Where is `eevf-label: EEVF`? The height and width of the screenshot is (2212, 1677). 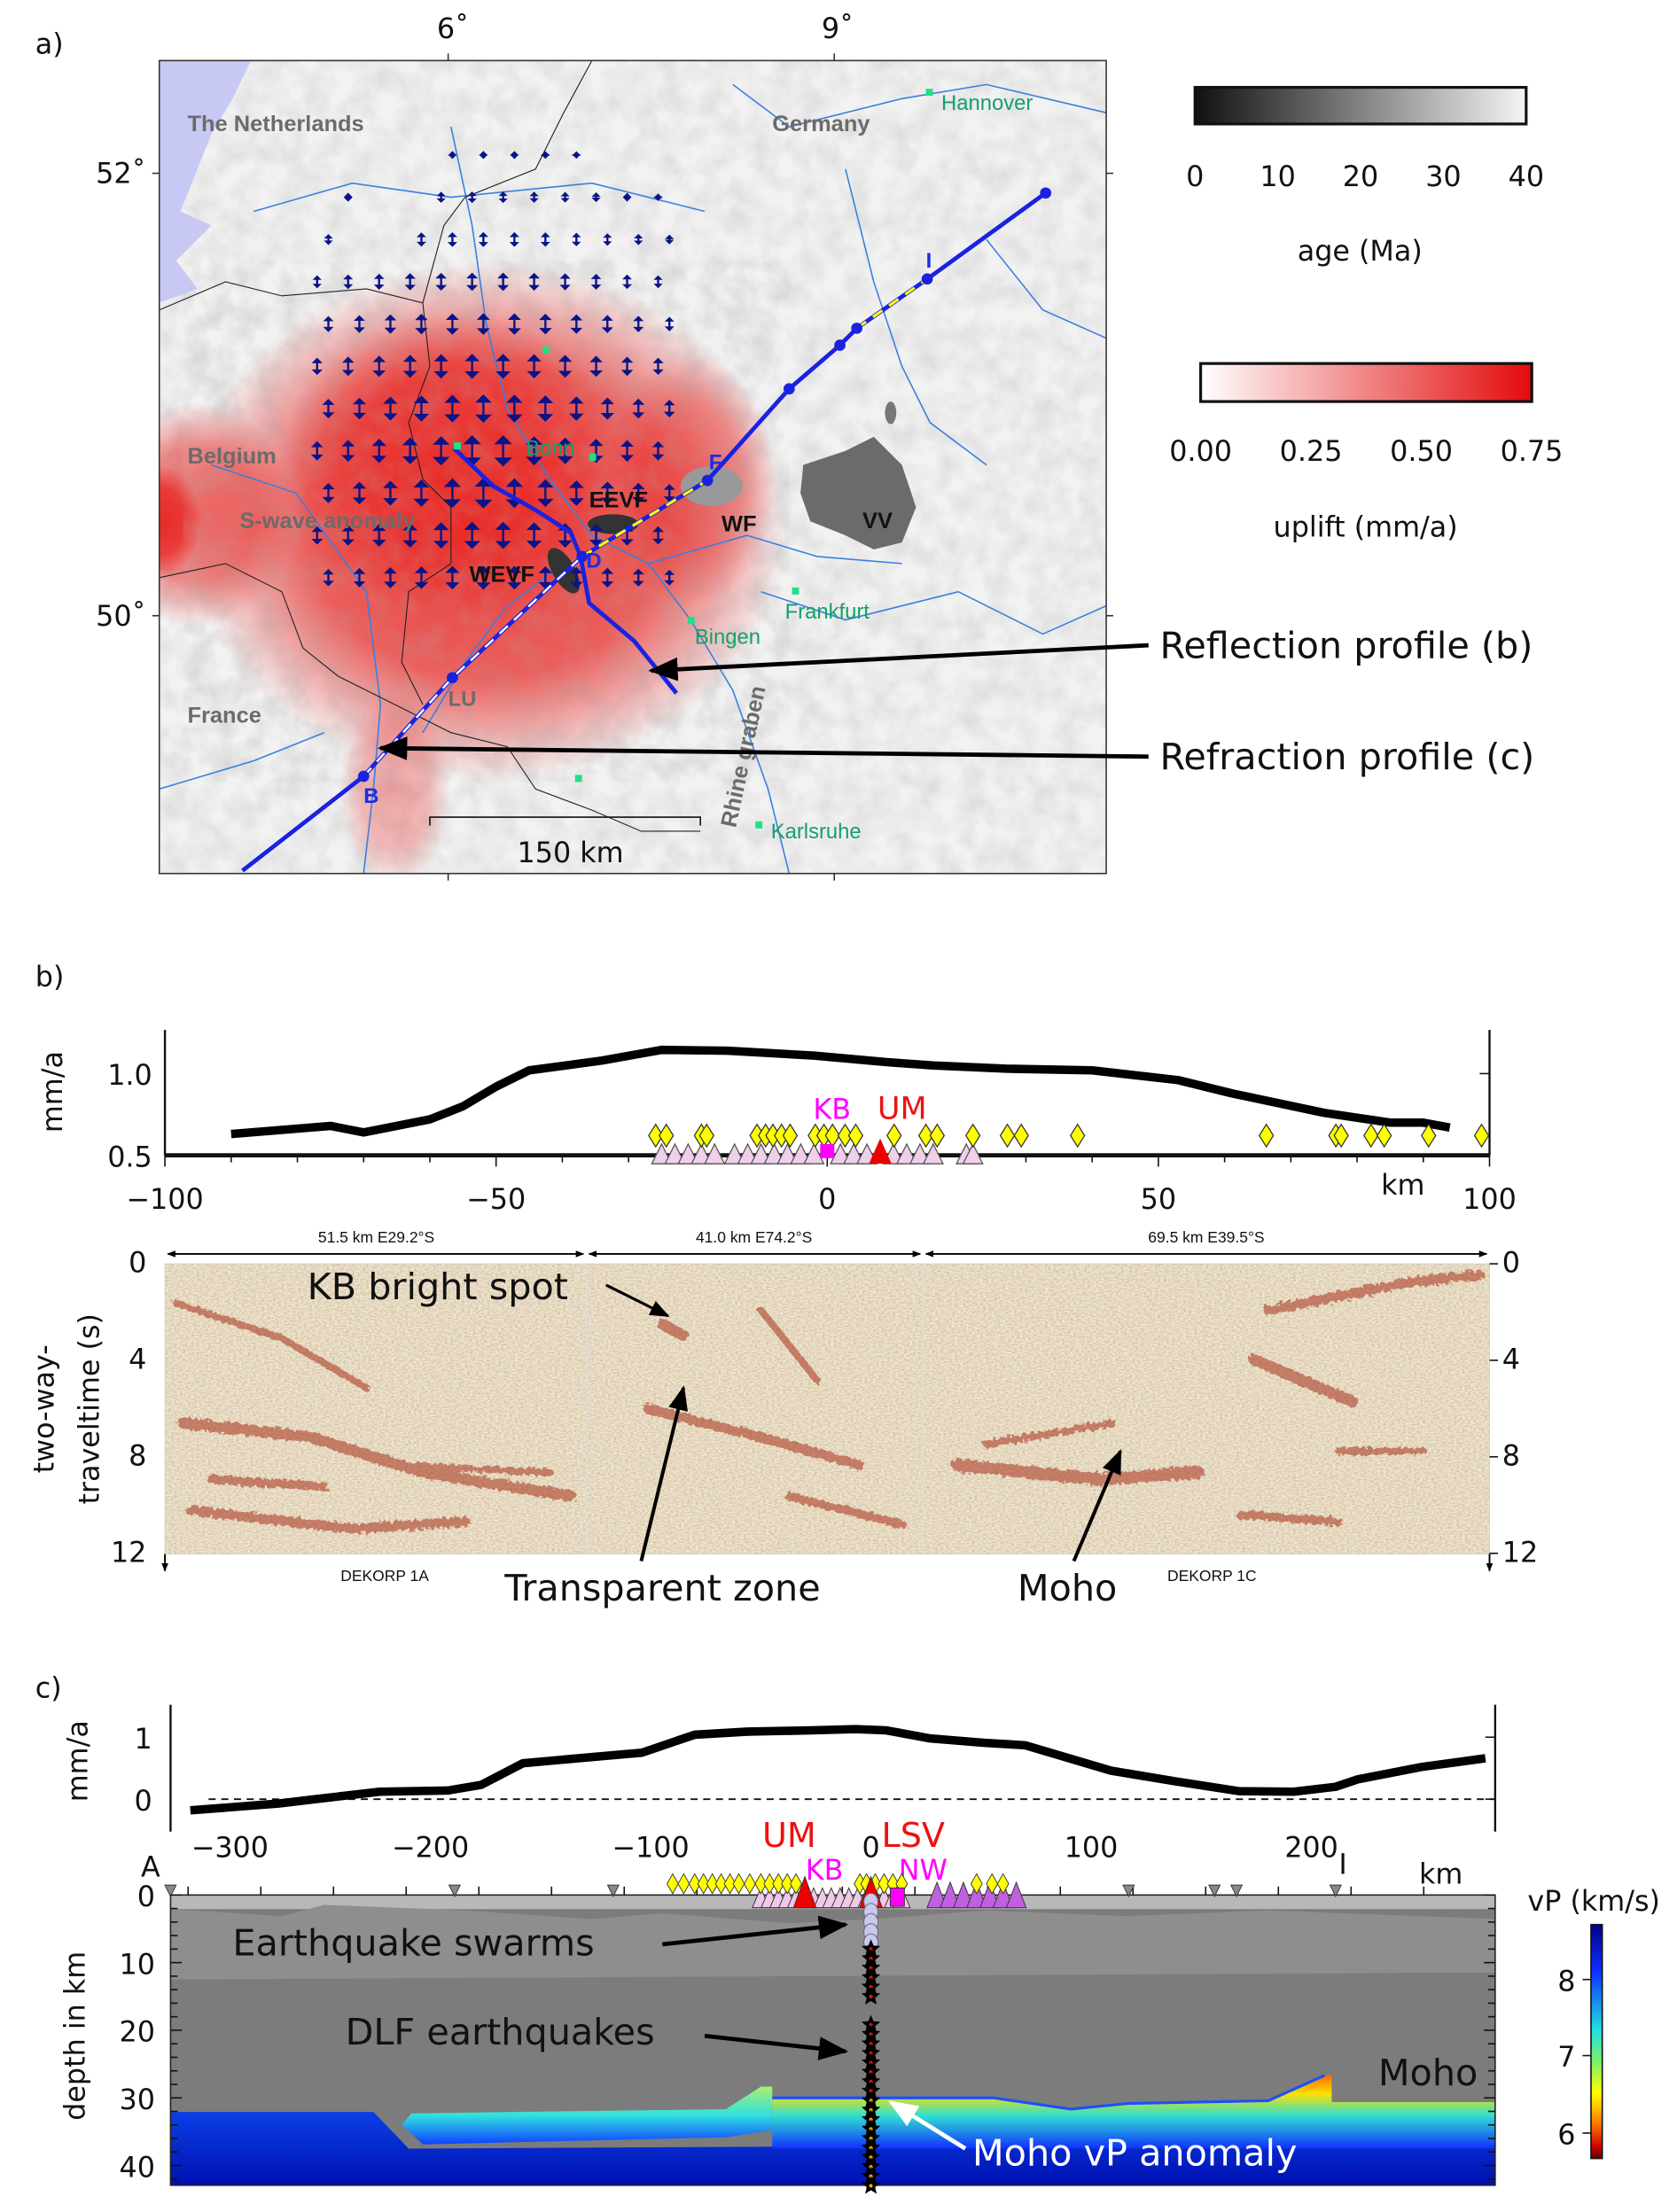 eevf-label: EEVF is located at coordinates (618, 499).